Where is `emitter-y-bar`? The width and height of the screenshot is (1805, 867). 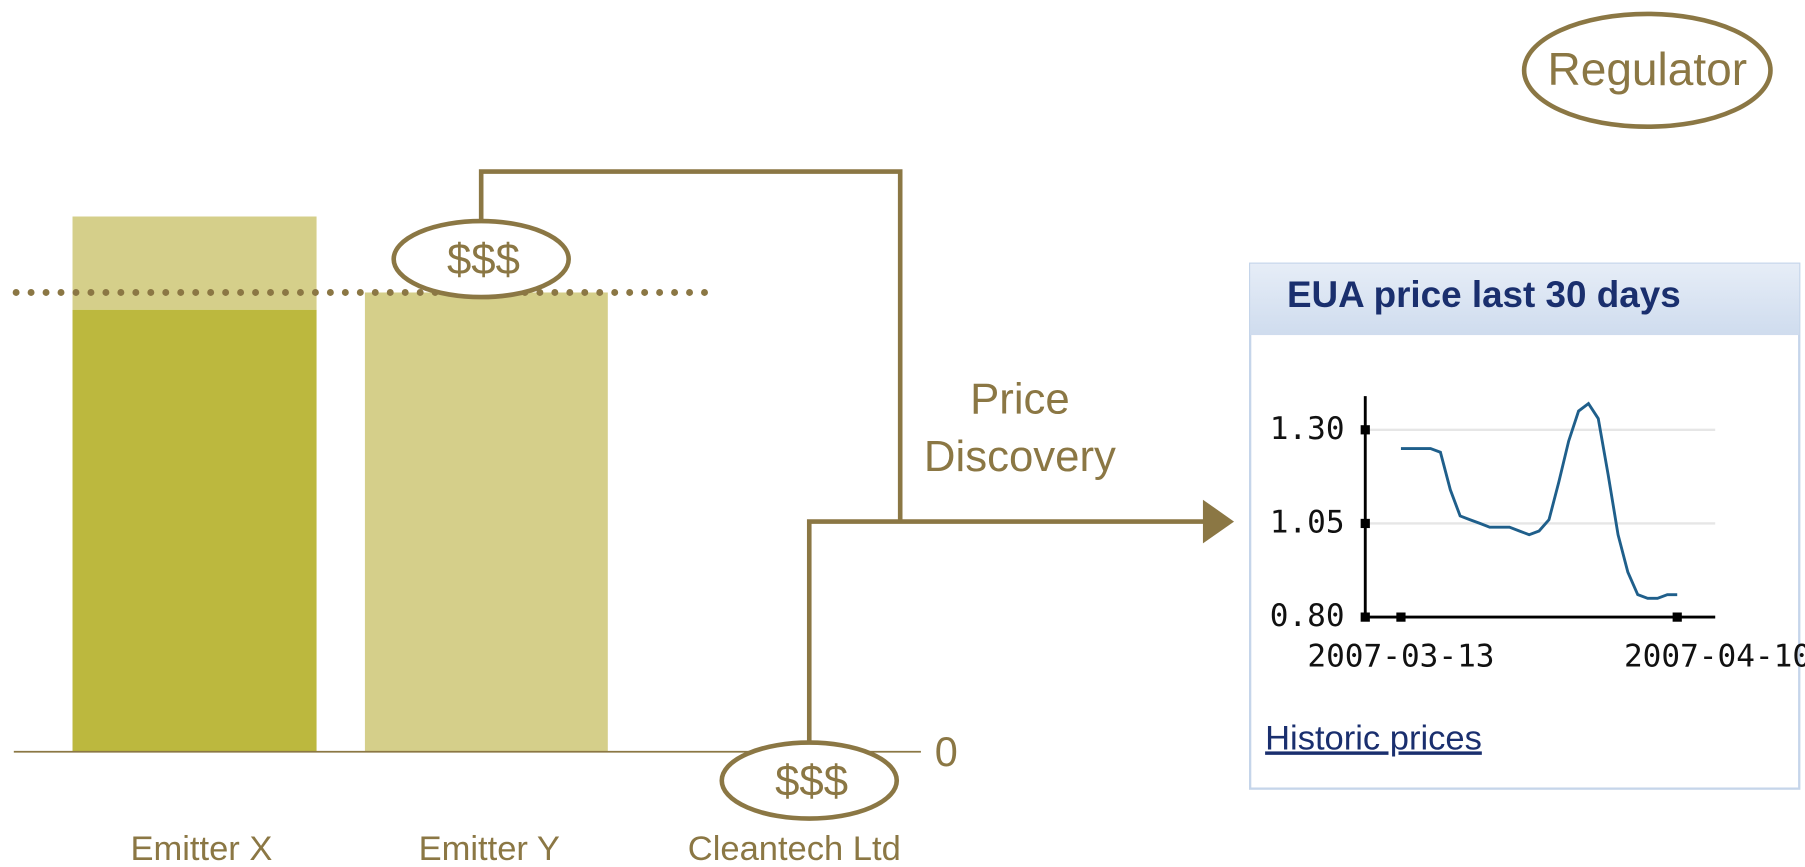
emitter-y-bar is located at coordinates (486, 522).